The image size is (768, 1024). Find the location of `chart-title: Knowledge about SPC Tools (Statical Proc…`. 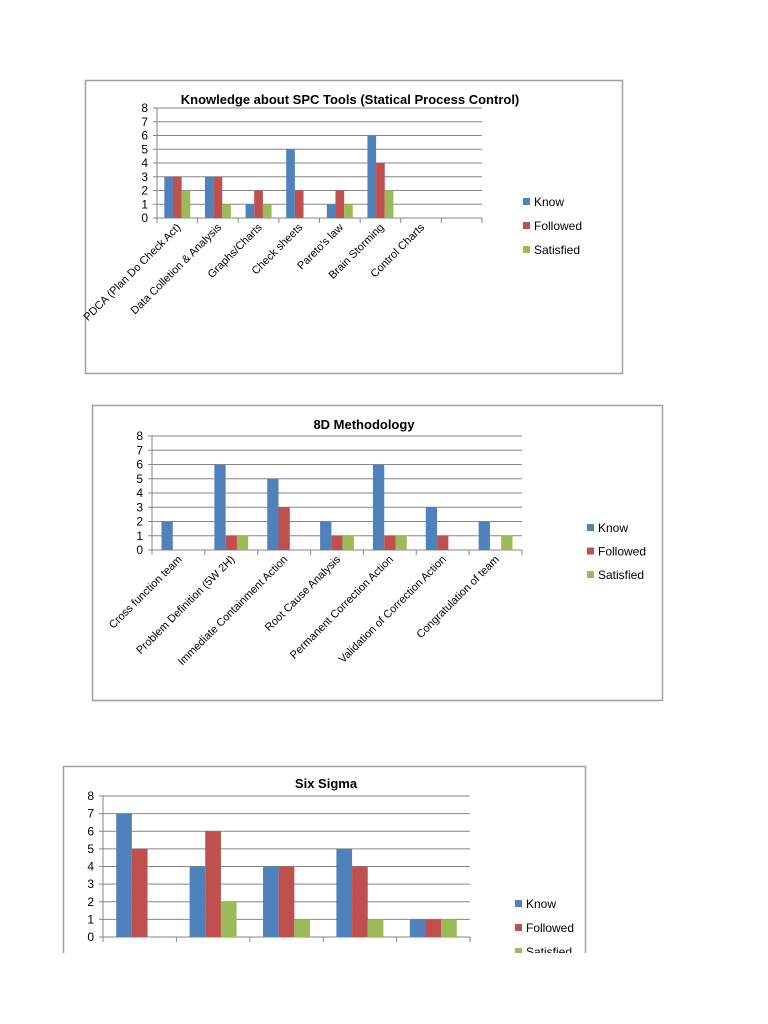

chart-title: Knowledge about SPC Tools (Statical Proc… is located at coordinates (350, 99).